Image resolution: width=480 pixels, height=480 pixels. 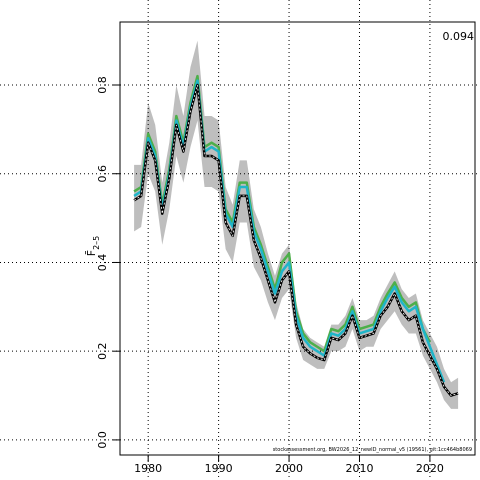 I want to click on x-tick-label: 2000, so click(x=289, y=468).